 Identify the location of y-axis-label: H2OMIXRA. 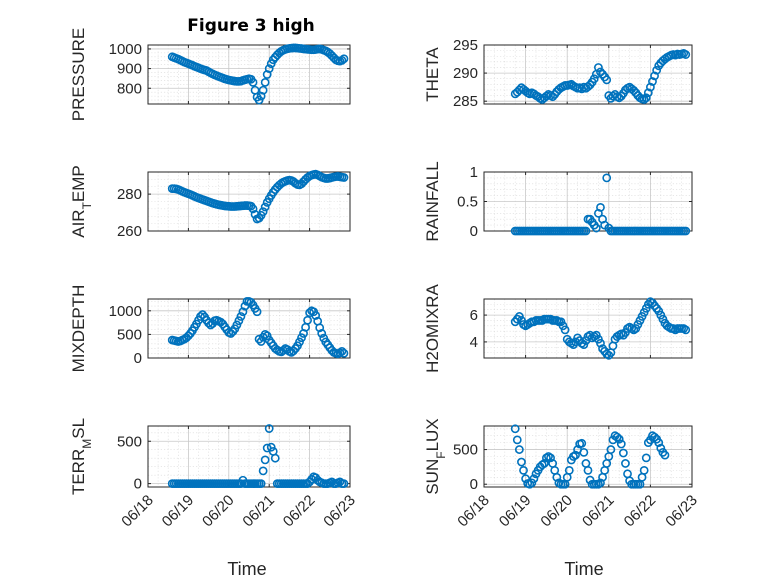
(432, 327).